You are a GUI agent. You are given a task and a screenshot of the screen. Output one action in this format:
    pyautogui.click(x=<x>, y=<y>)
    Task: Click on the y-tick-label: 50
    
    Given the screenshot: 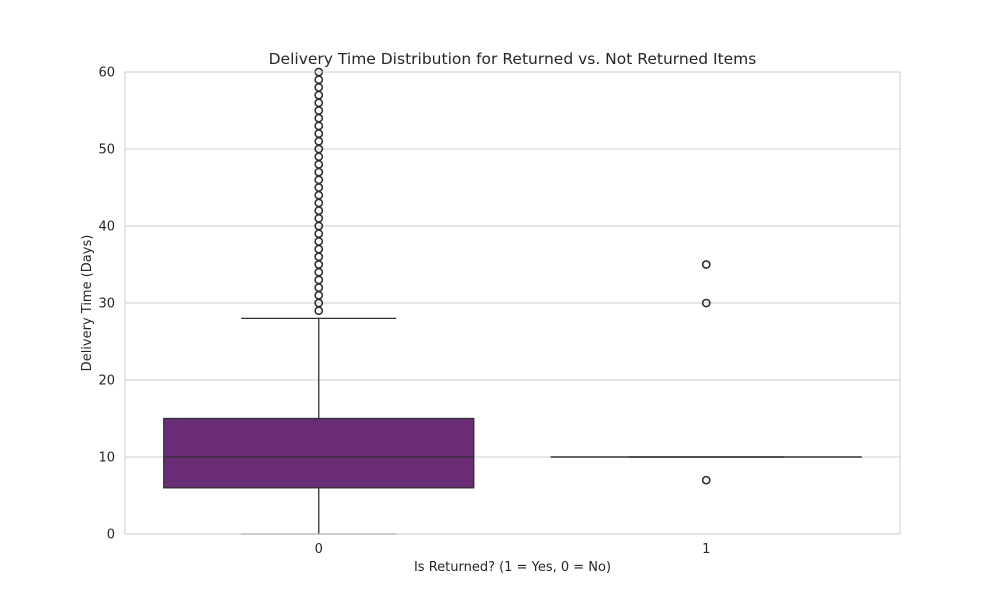 What is the action you would take?
    pyautogui.click(x=106, y=150)
    